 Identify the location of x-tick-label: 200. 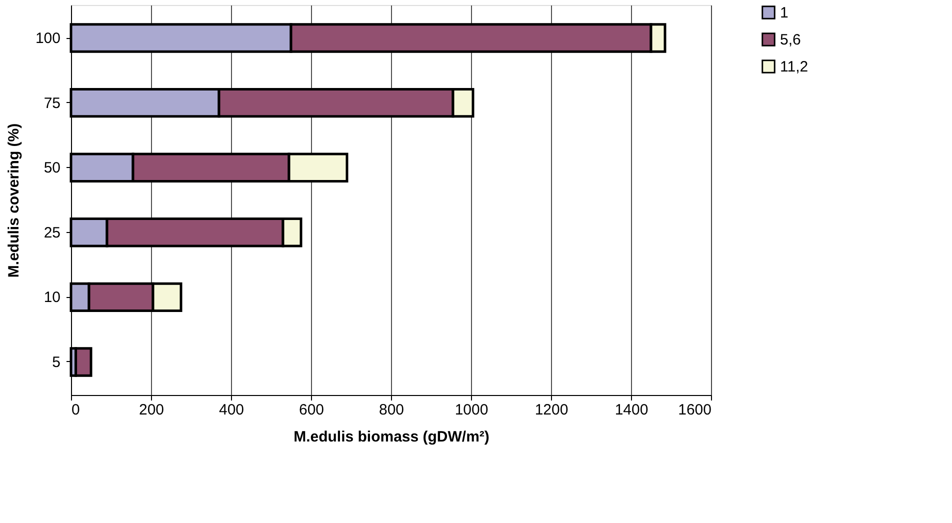
(151, 410).